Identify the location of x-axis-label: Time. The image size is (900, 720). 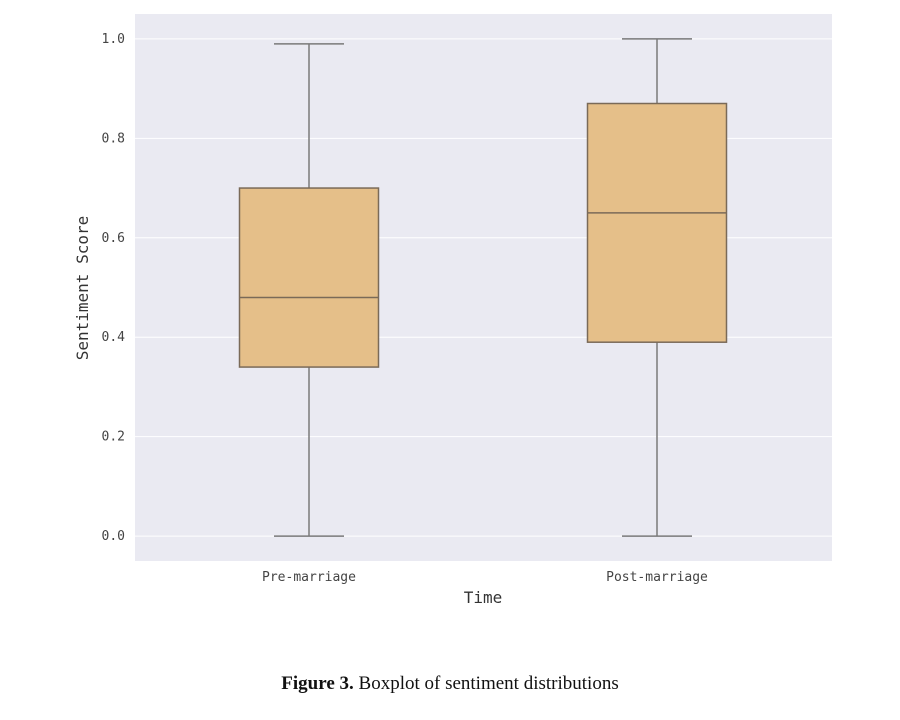
(483, 597).